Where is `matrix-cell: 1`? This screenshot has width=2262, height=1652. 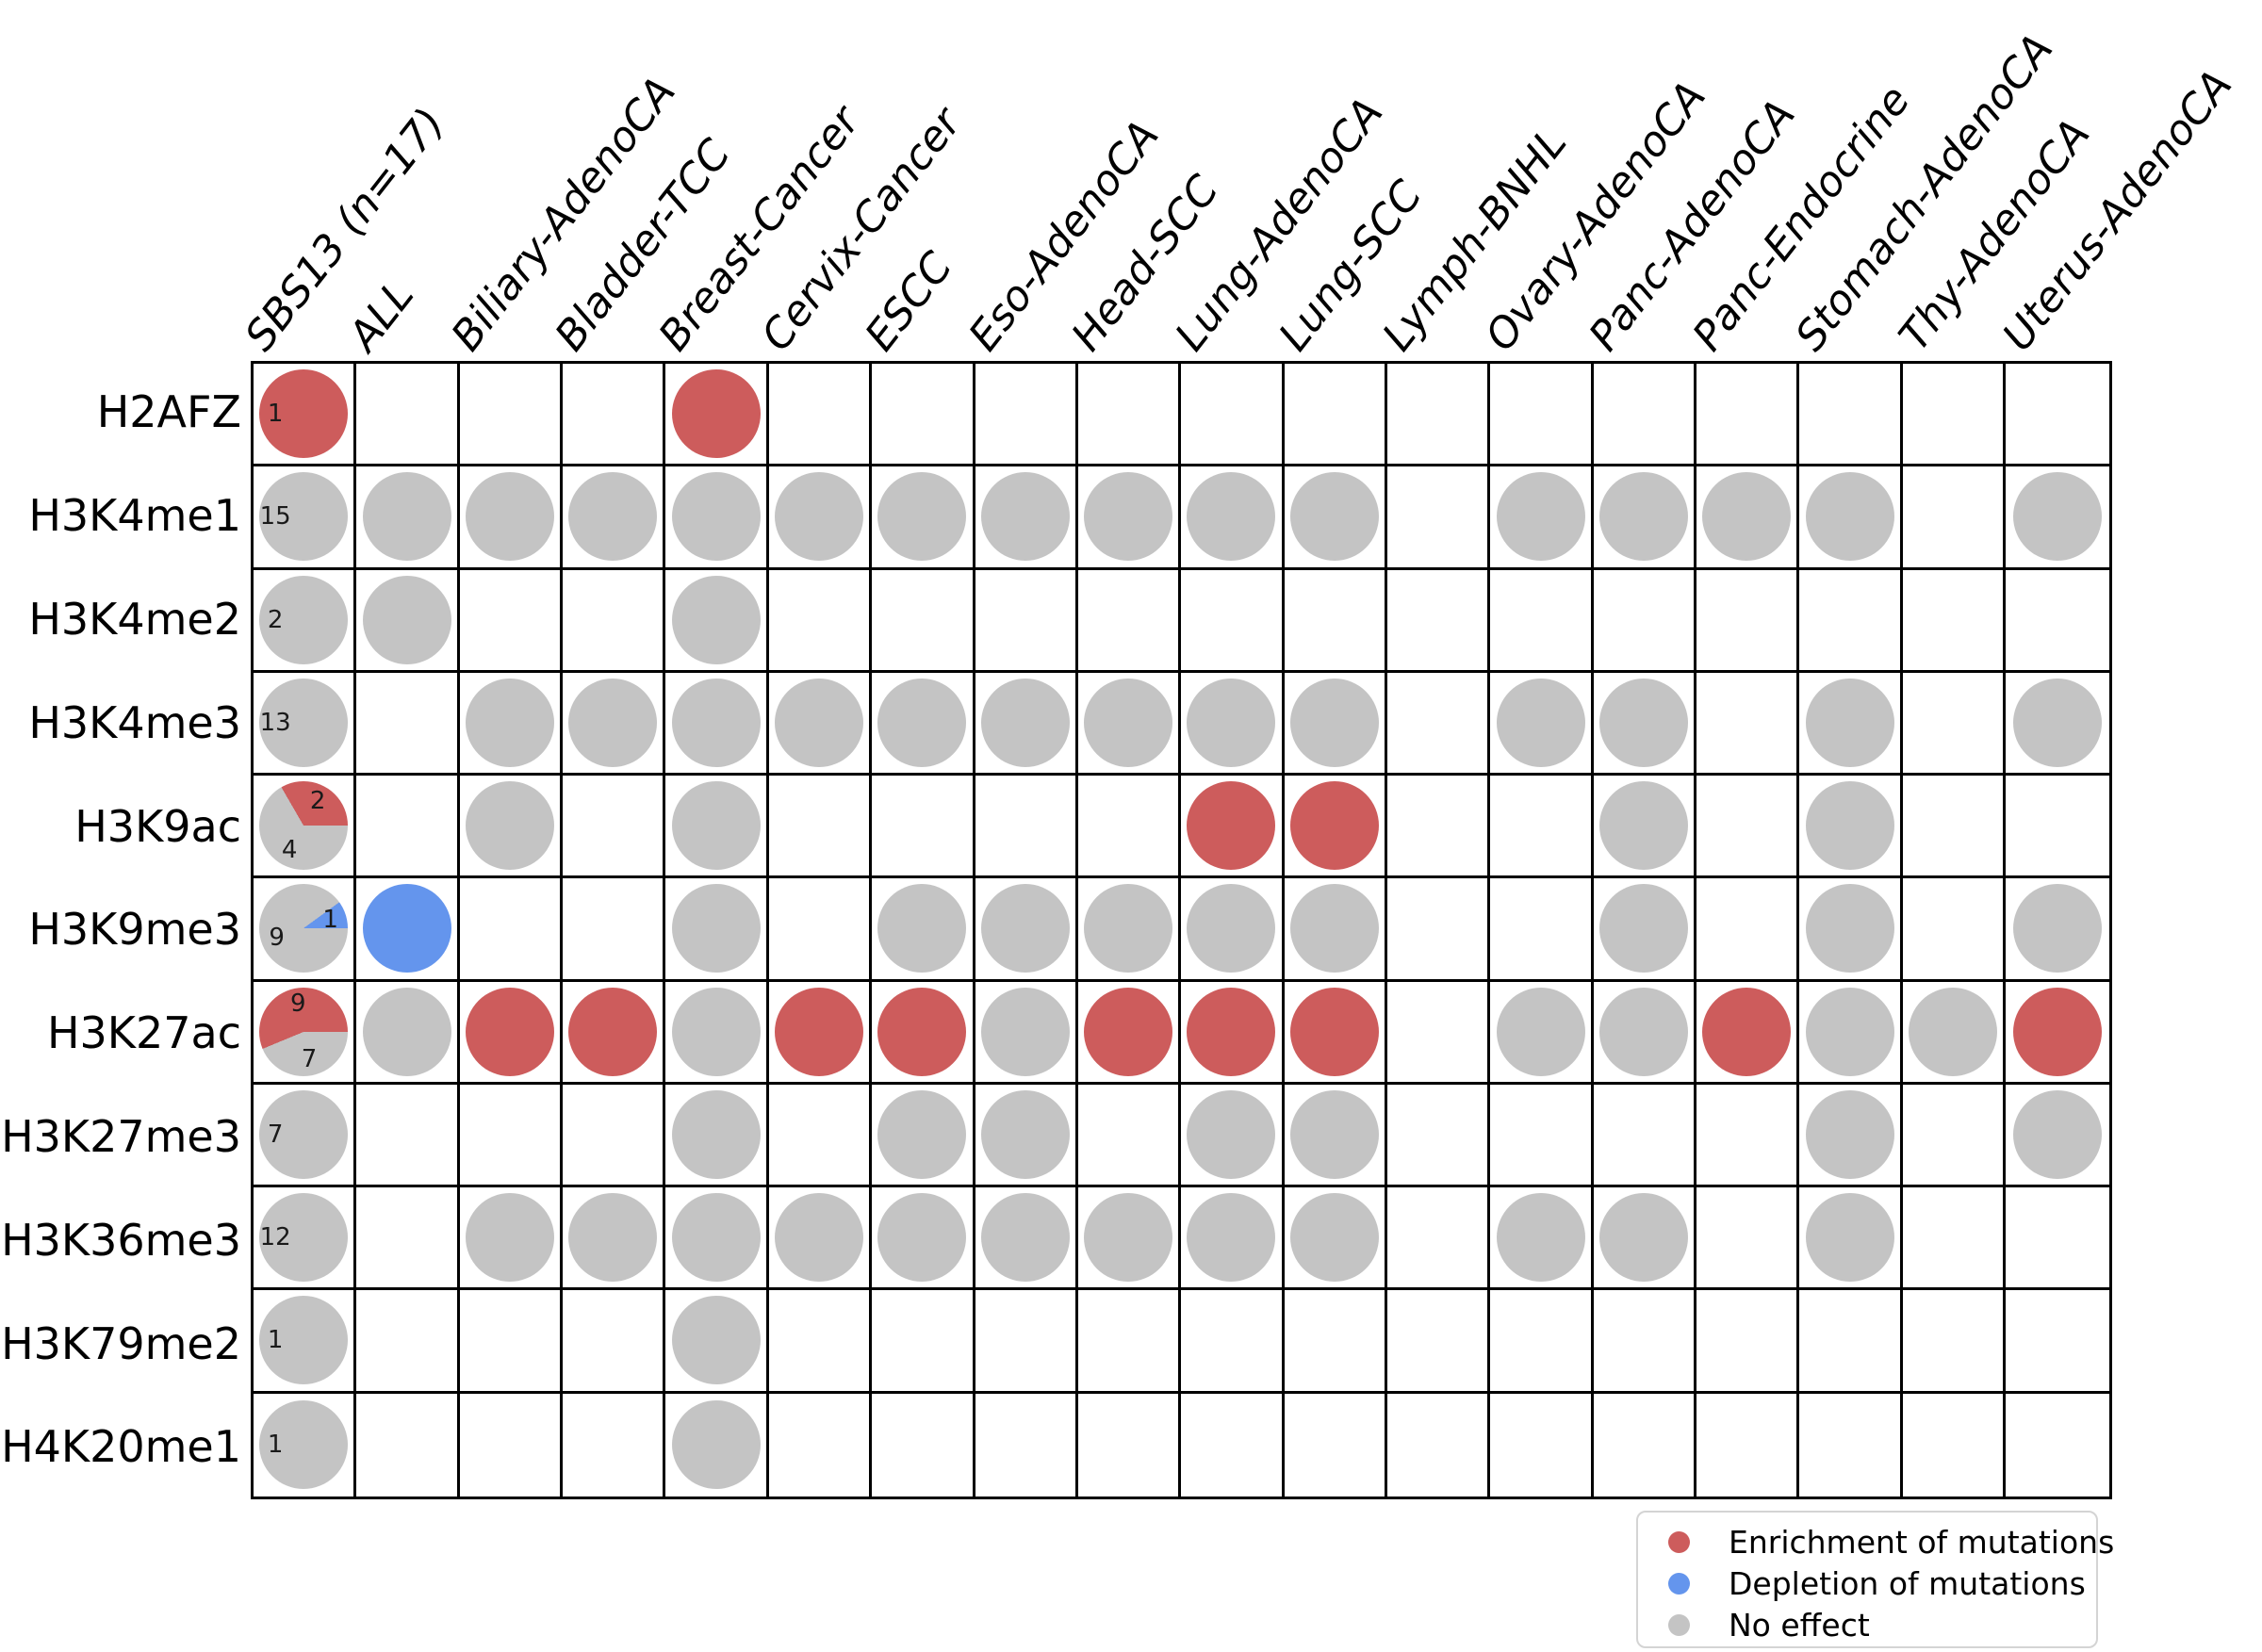 matrix-cell: 1 is located at coordinates (306, 415).